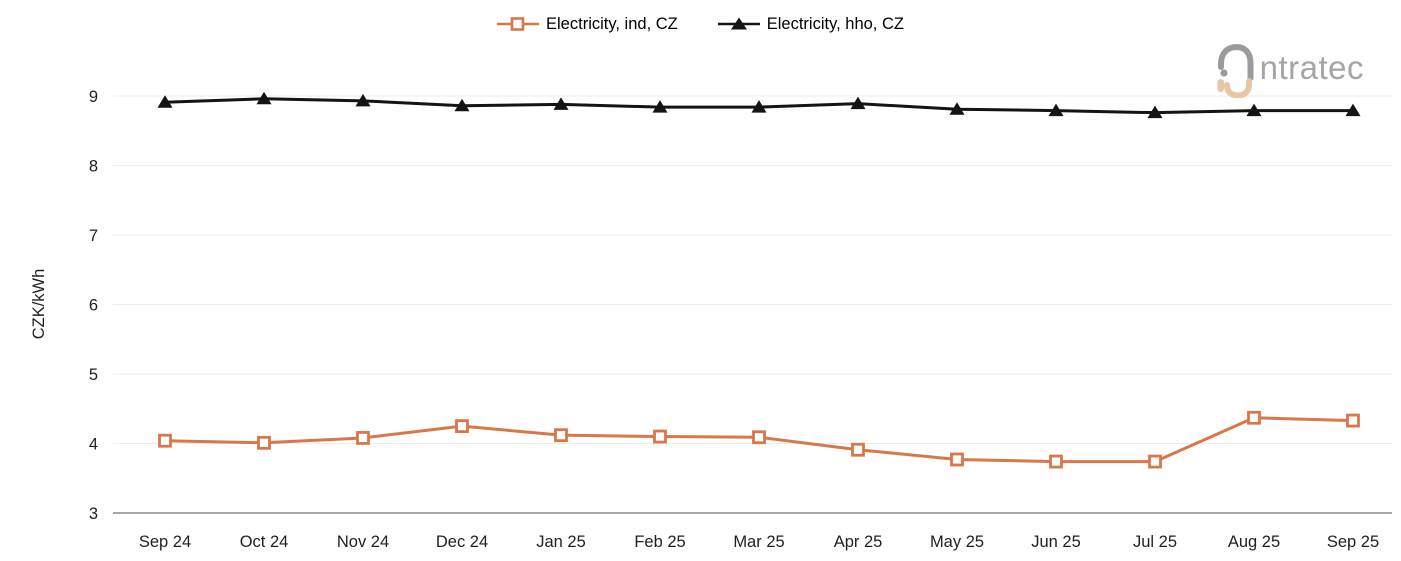 The width and height of the screenshot is (1401, 561). Describe the element at coordinates (93, 167) in the screenshot. I see `y-tick-label: 8` at that location.